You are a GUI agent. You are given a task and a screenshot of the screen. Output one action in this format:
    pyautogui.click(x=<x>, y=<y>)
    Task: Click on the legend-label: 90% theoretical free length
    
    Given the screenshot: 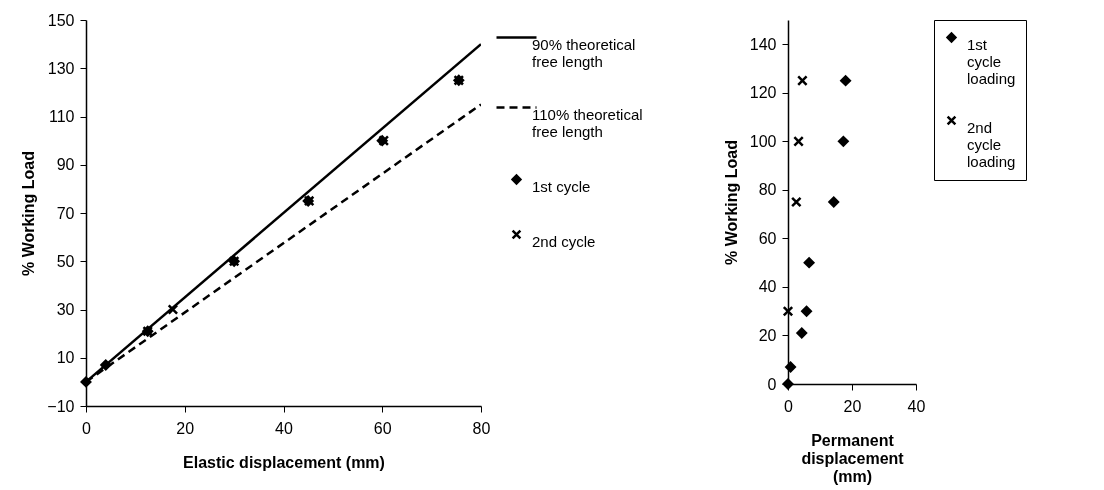 What is the action you would take?
    pyautogui.click(x=584, y=52)
    